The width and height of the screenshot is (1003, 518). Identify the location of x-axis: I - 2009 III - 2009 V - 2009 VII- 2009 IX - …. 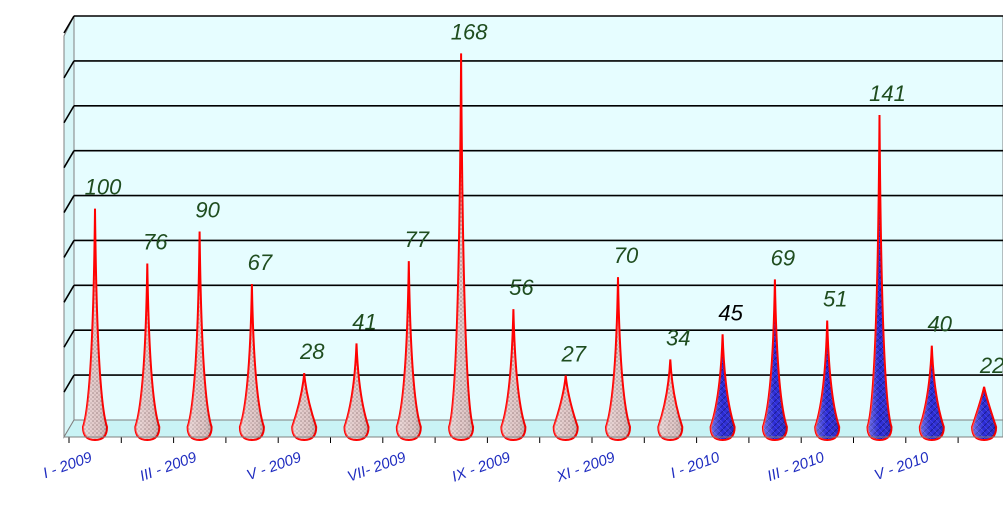
(522, 461).